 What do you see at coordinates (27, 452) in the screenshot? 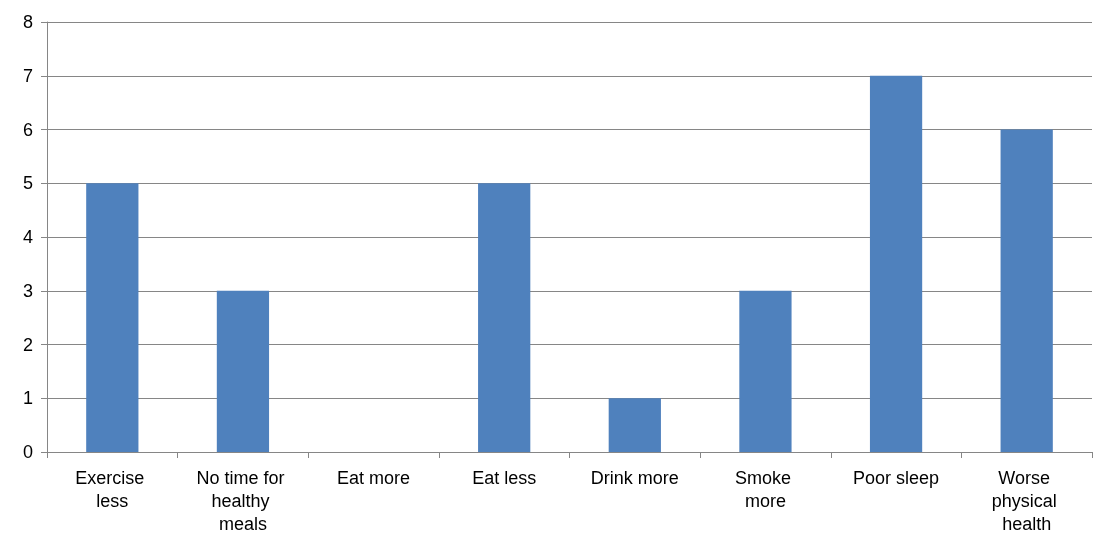
I see `y-tick-label: 0` at bounding box center [27, 452].